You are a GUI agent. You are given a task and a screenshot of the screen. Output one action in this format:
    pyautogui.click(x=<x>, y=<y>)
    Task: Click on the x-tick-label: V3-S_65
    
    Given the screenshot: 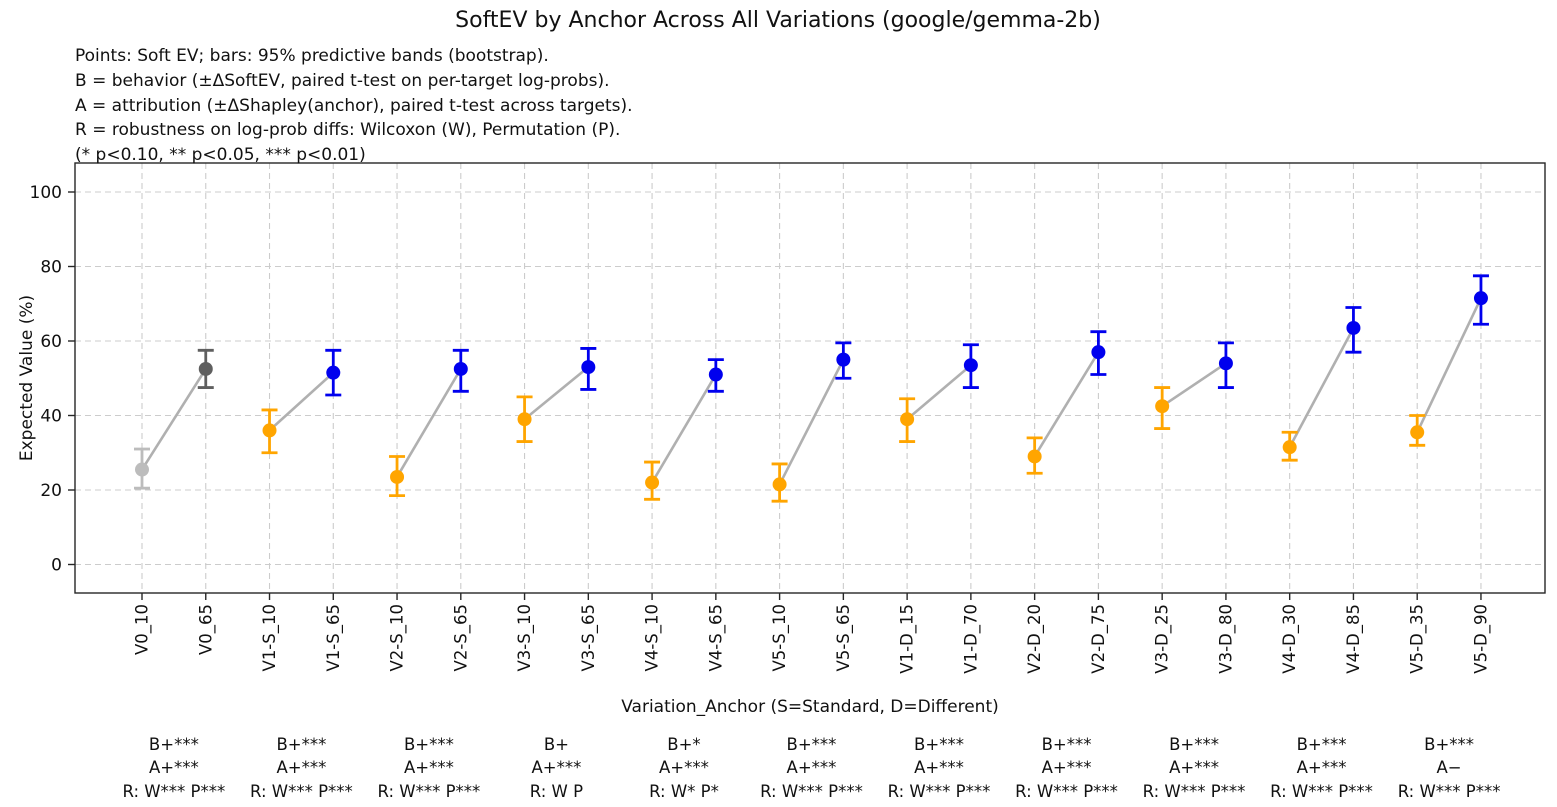 What is the action you would take?
    pyautogui.click(x=589, y=637)
    